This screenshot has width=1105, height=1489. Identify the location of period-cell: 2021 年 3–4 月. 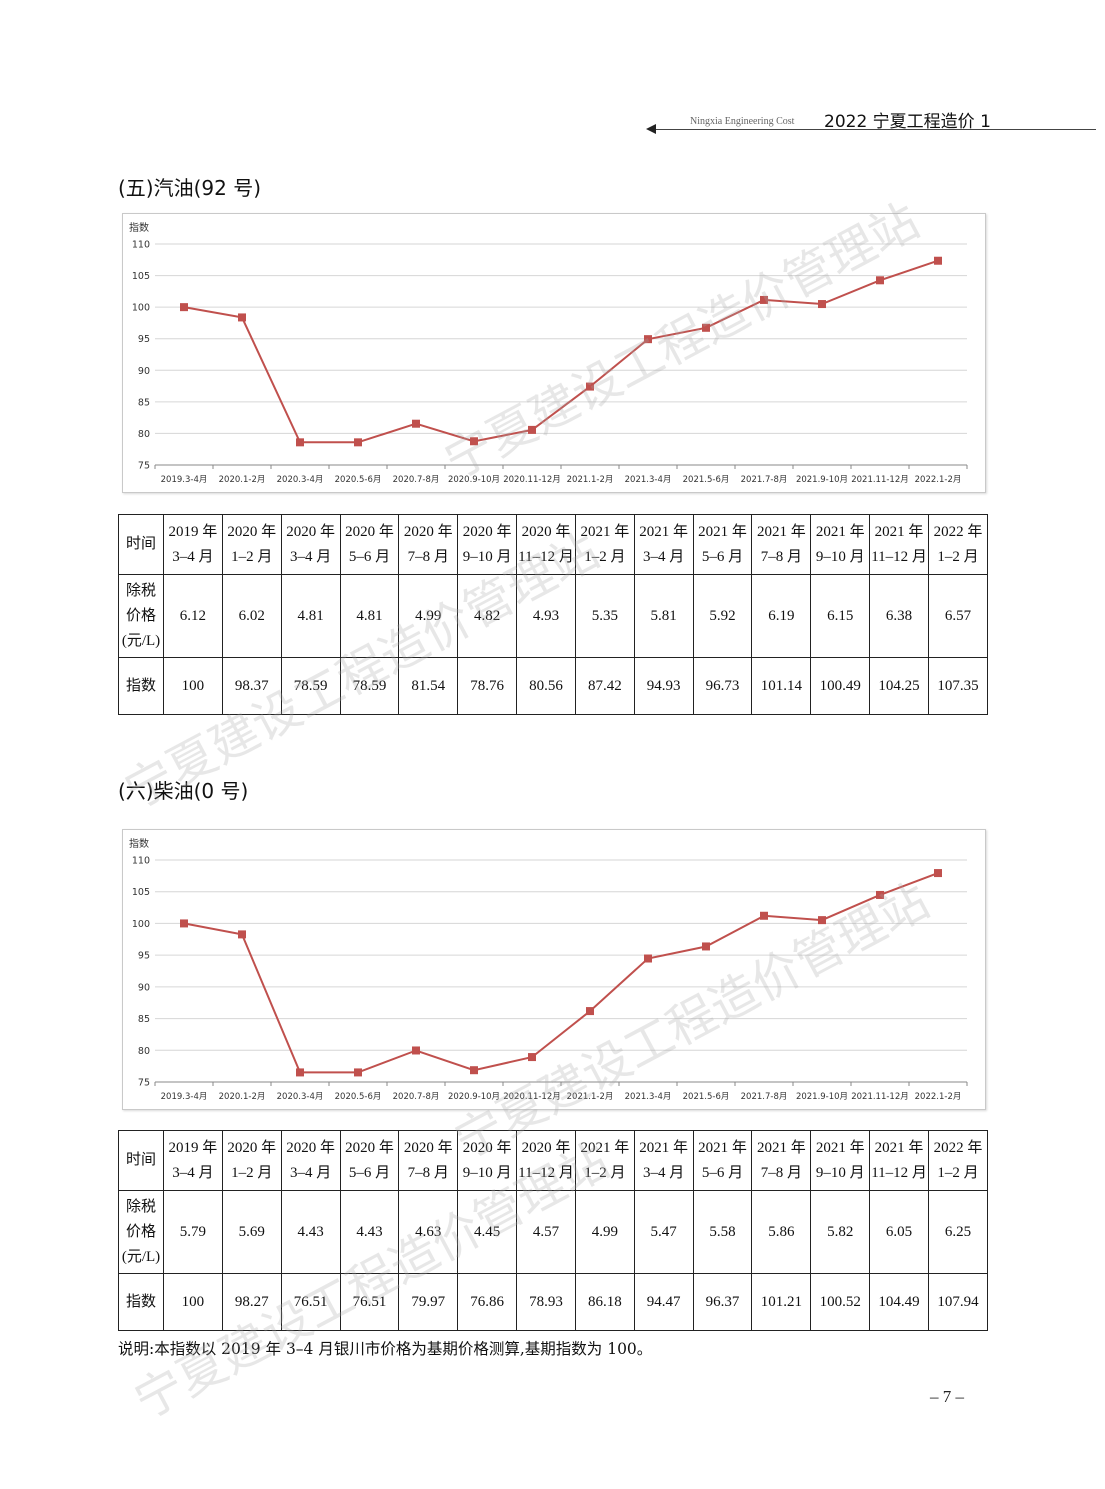
(663, 544).